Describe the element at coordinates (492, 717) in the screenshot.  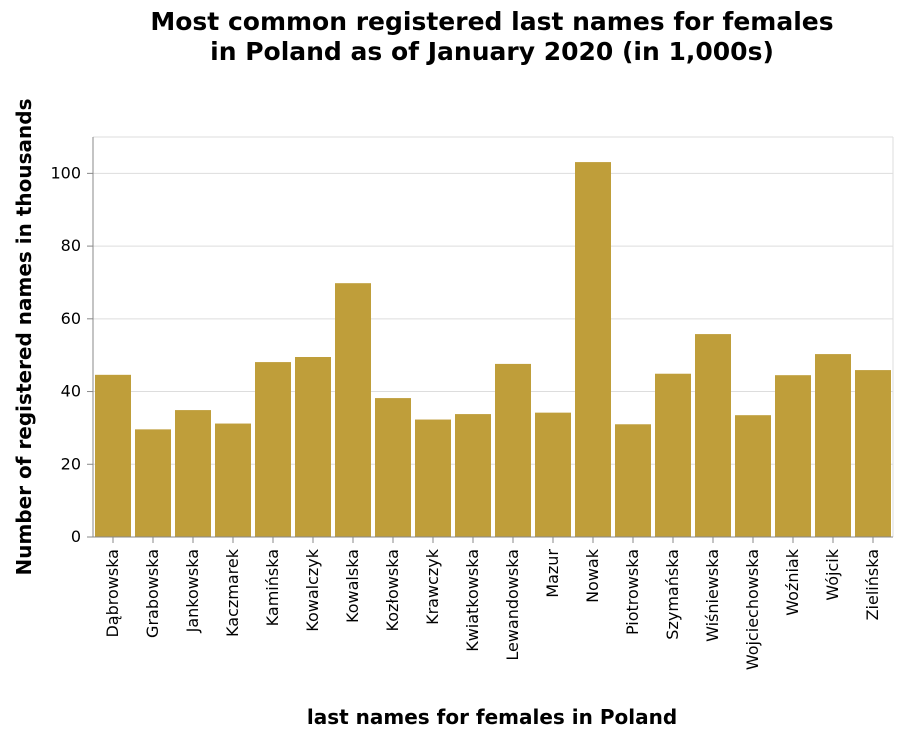
I see `x-axis-title: last names for females in Poland` at that location.